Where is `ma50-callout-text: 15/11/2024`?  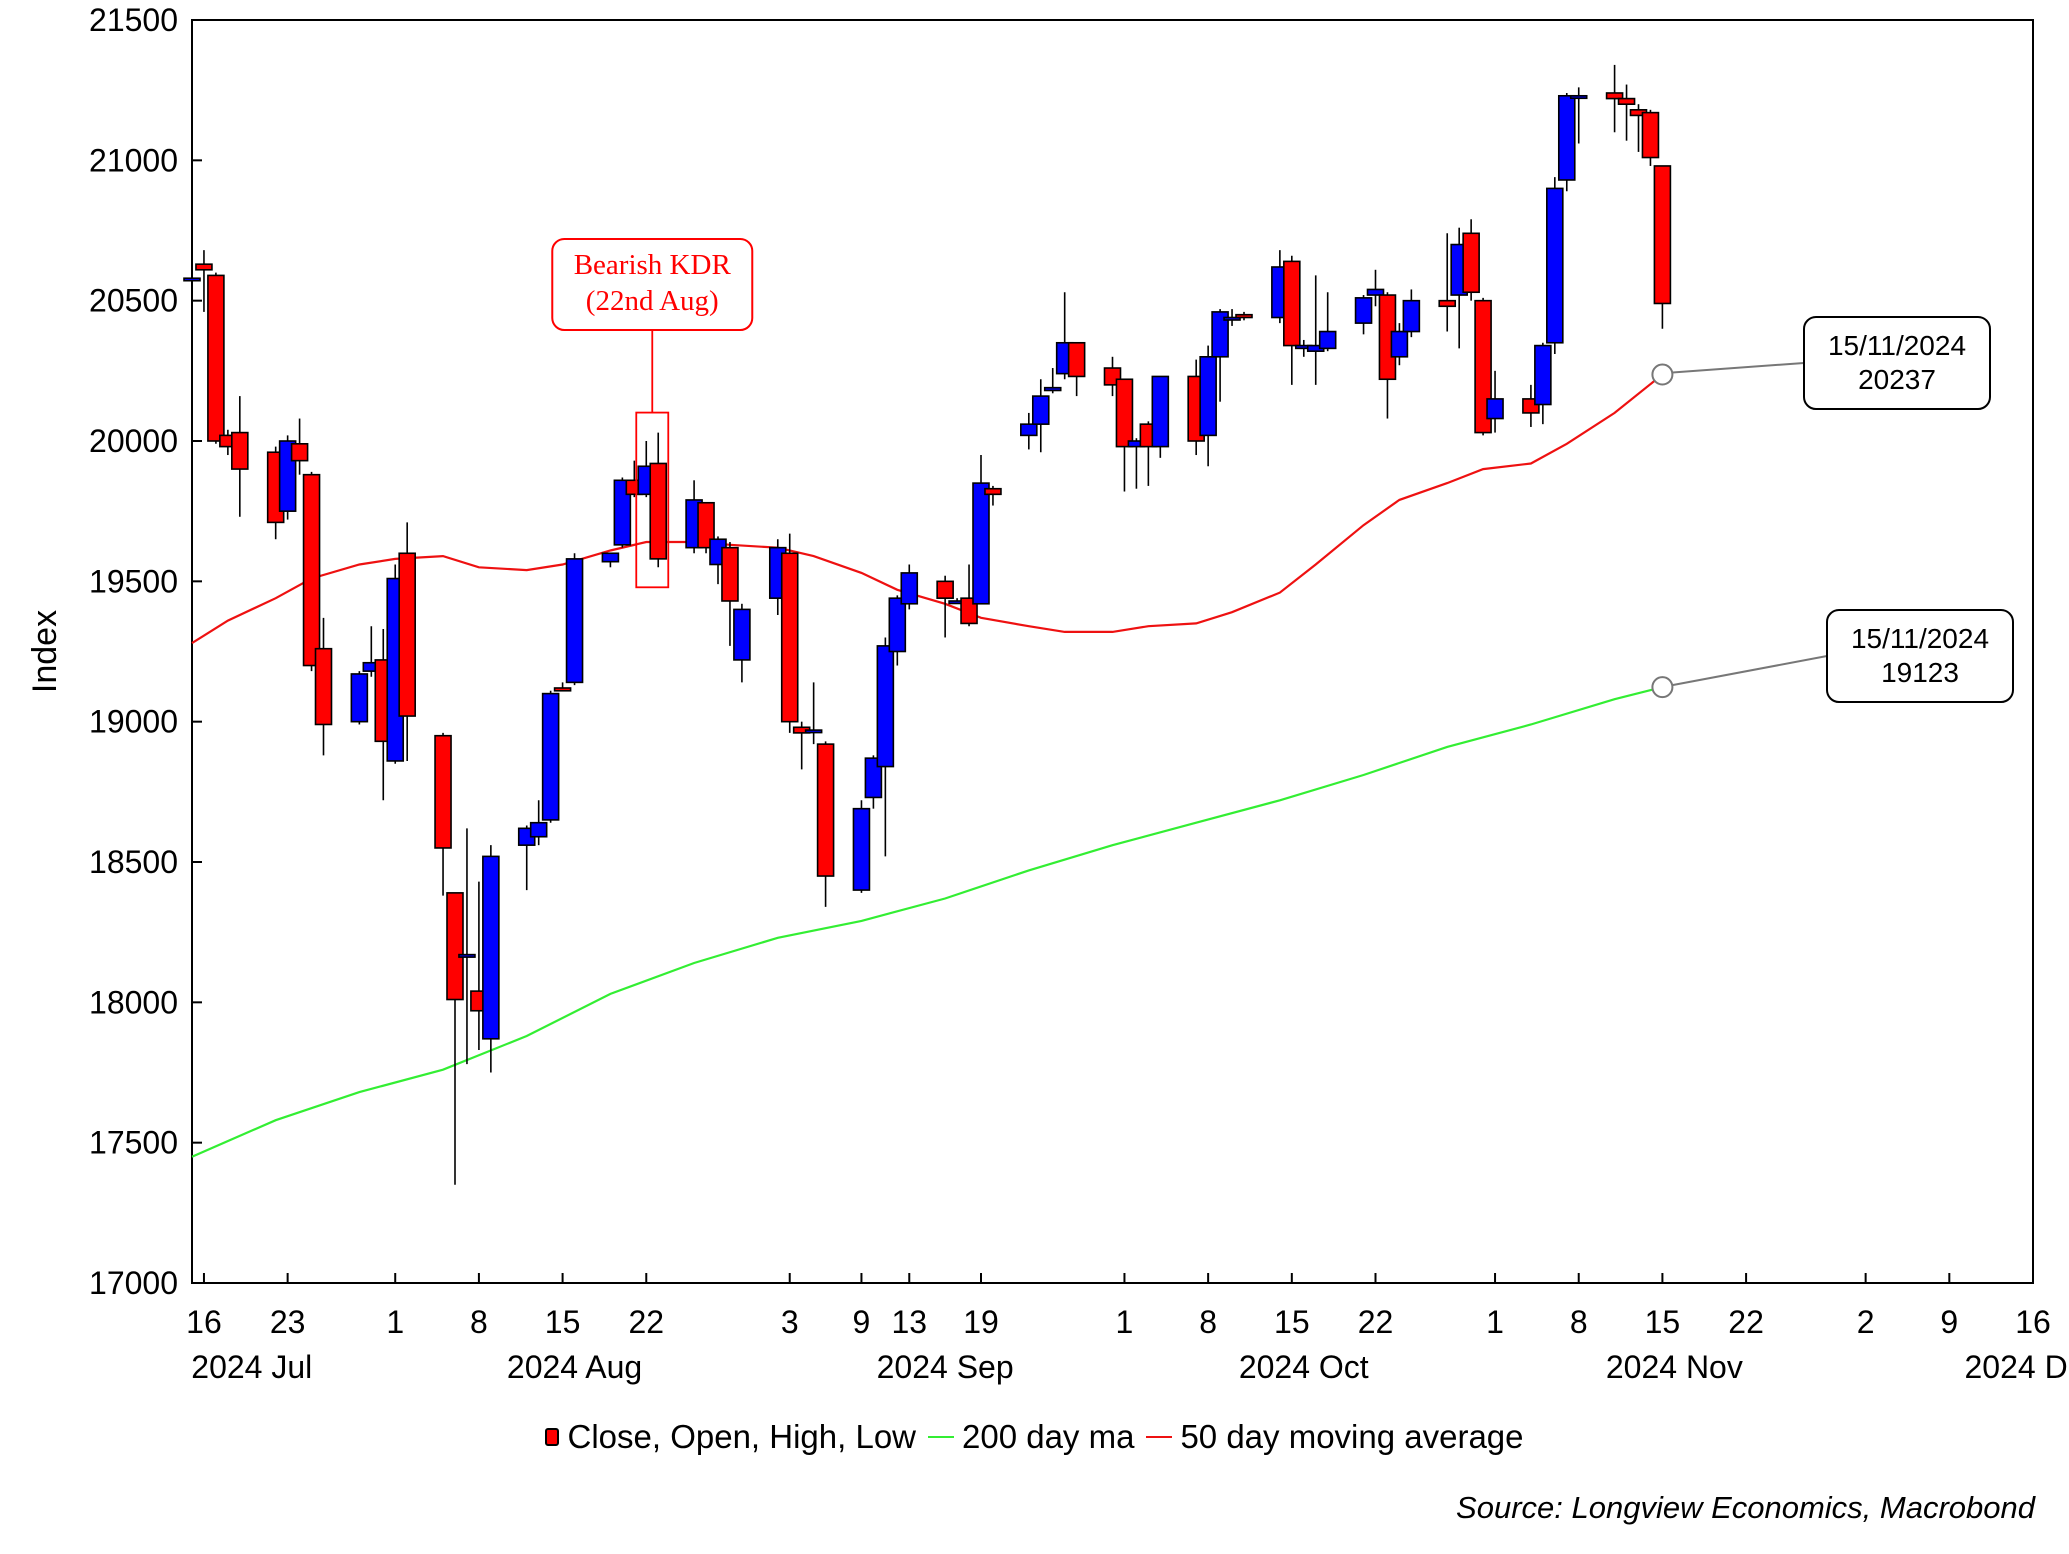
ma50-callout-text: 15/11/2024 is located at coordinates (1897, 345).